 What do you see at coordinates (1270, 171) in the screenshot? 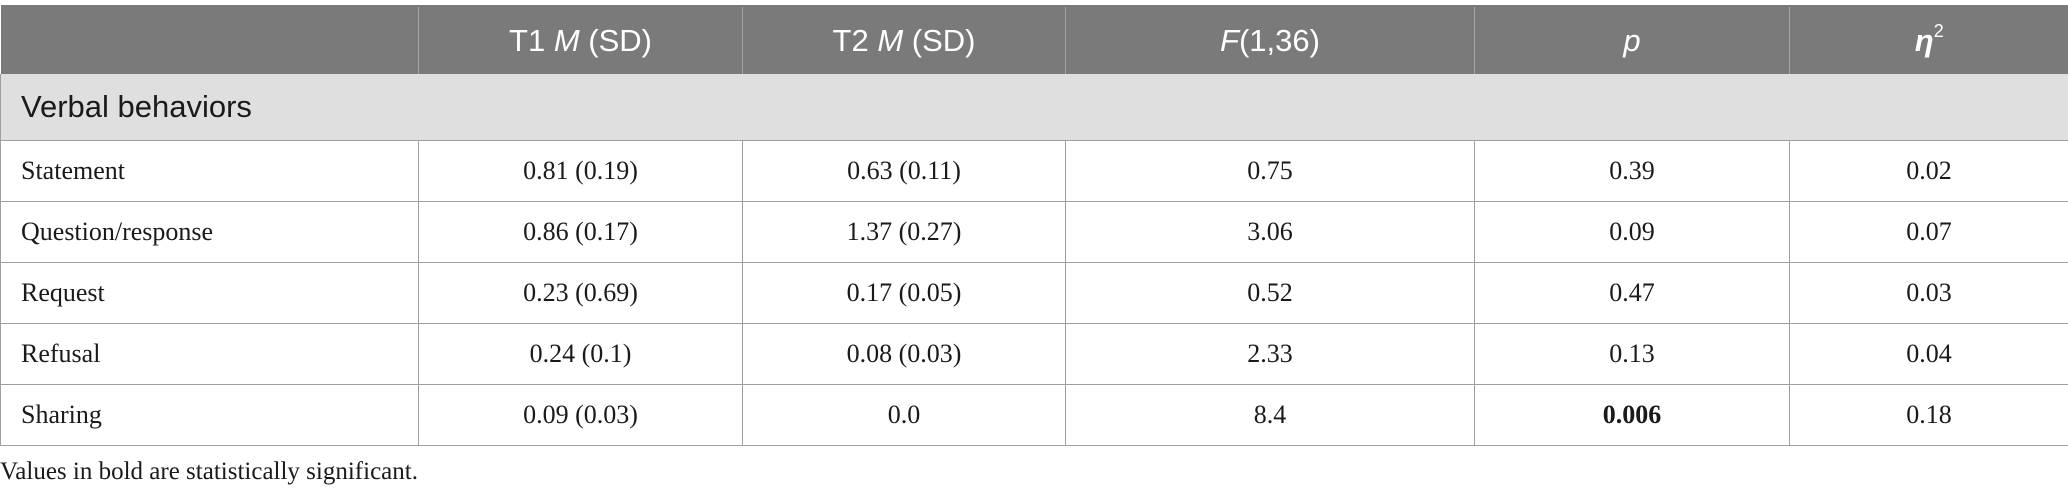
I see `cell-f: 0.75` at bounding box center [1270, 171].